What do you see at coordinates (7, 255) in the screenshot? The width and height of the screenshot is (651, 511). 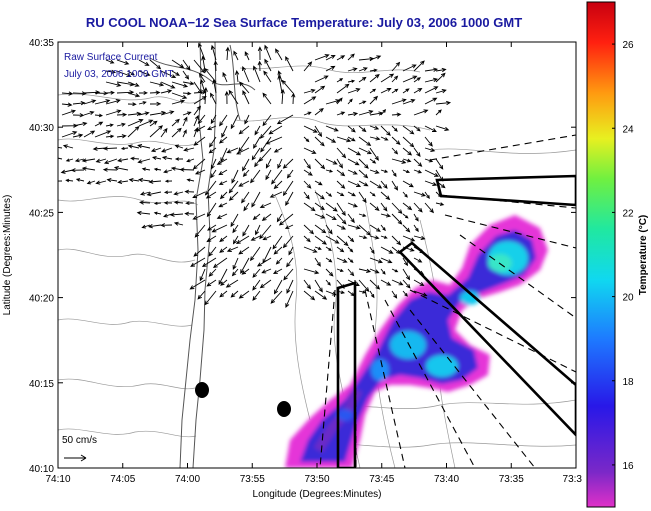 I see `y-axis-label: Latitude (Degrees:Minutes)` at bounding box center [7, 255].